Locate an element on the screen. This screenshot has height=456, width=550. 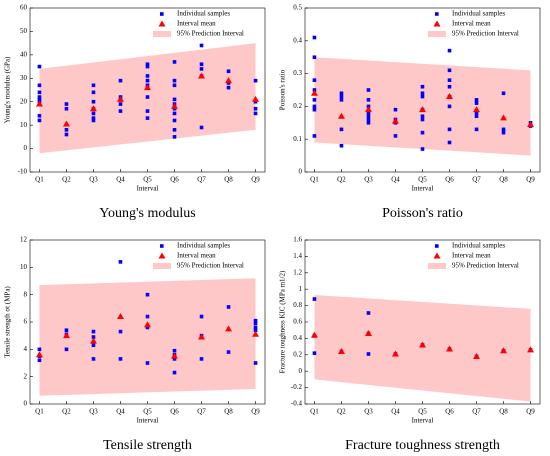
y-tick-label: 0.4 is located at coordinates (297, 40).